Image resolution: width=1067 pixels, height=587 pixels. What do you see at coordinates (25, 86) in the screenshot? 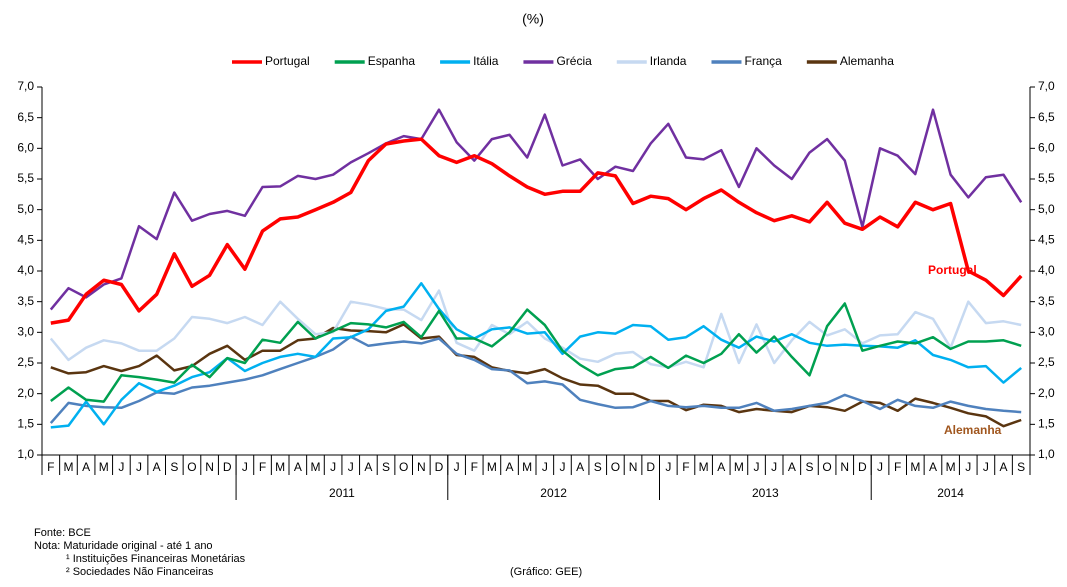
I see `y-tick-label: 7,0` at bounding box center [25, 86].